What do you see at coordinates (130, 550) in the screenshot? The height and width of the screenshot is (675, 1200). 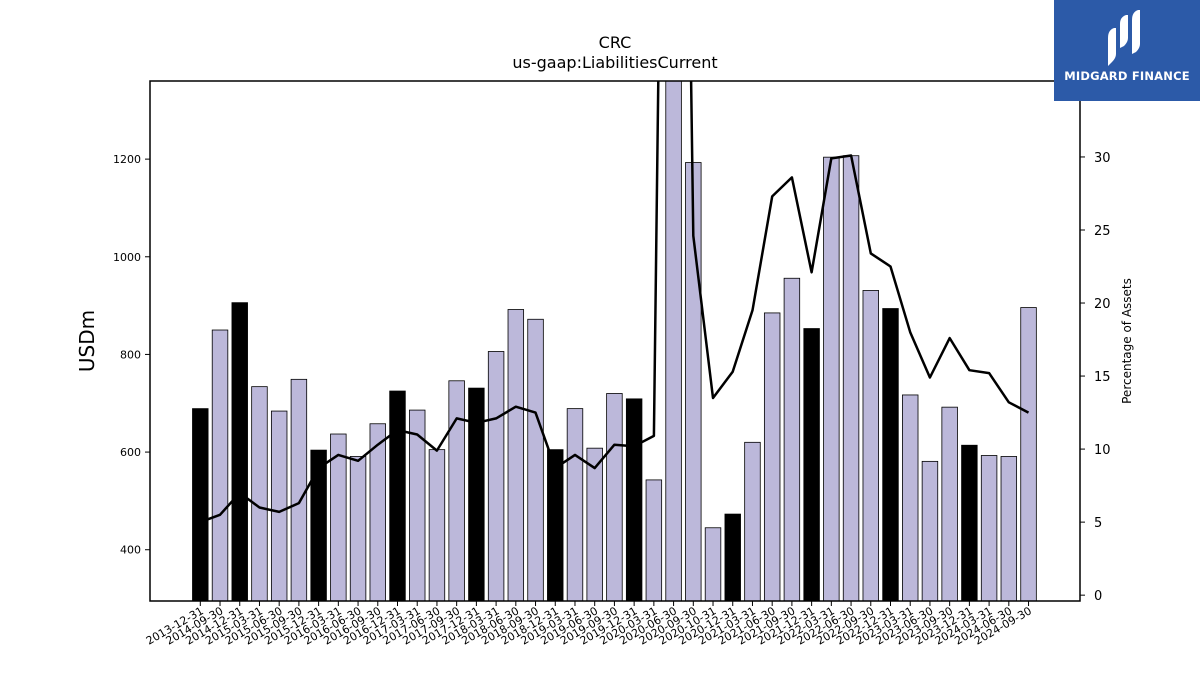 I see `y-tick-label: 400` at bounding box center [130, 550].